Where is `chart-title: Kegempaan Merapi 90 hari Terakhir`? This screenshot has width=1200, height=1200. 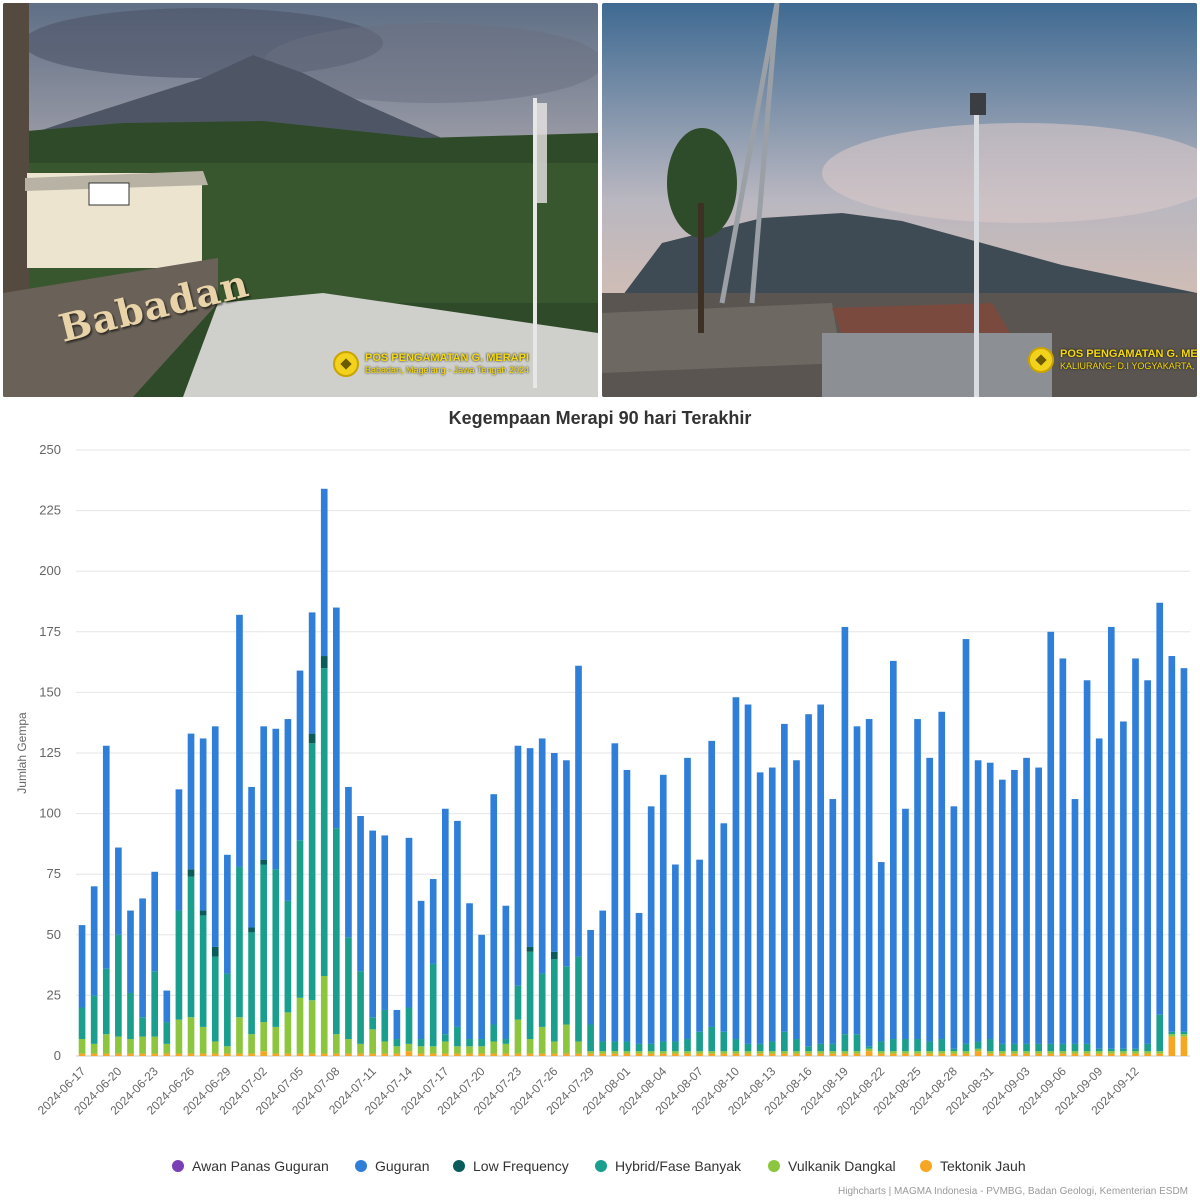
chart-title: Kegempaan Merapi 90 hari Terakhir is located at coordinates (600, 418).